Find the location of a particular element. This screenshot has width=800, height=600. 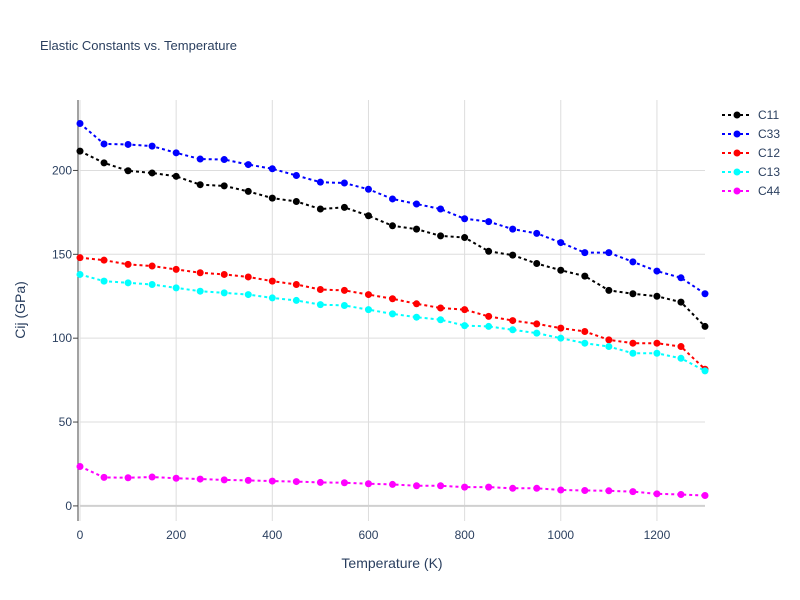

legend-item-c12: C12 is located at coordinates (751, 153).